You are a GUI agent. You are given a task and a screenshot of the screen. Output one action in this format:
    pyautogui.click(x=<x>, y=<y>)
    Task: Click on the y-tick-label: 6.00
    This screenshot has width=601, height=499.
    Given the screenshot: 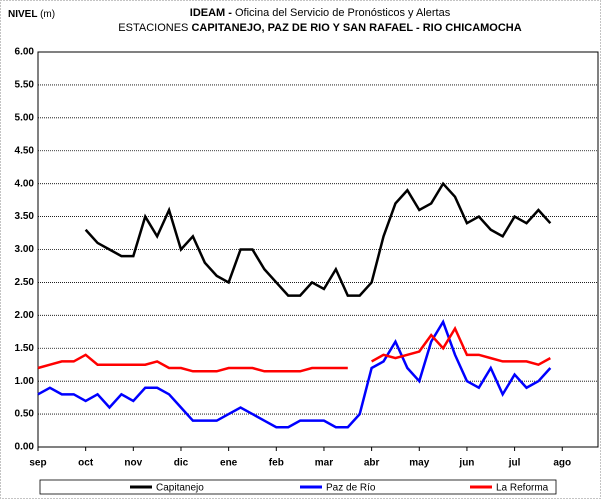 What is the action you would take?
    pyautogui.click(x=25, y=52)
    